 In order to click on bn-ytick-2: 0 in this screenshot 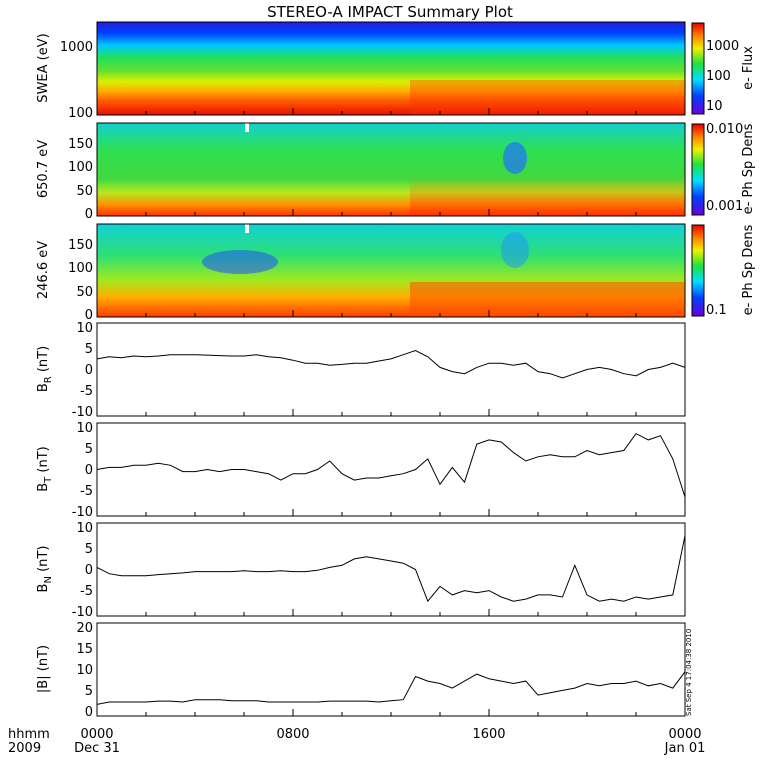, I will do `click(89, 570)`.